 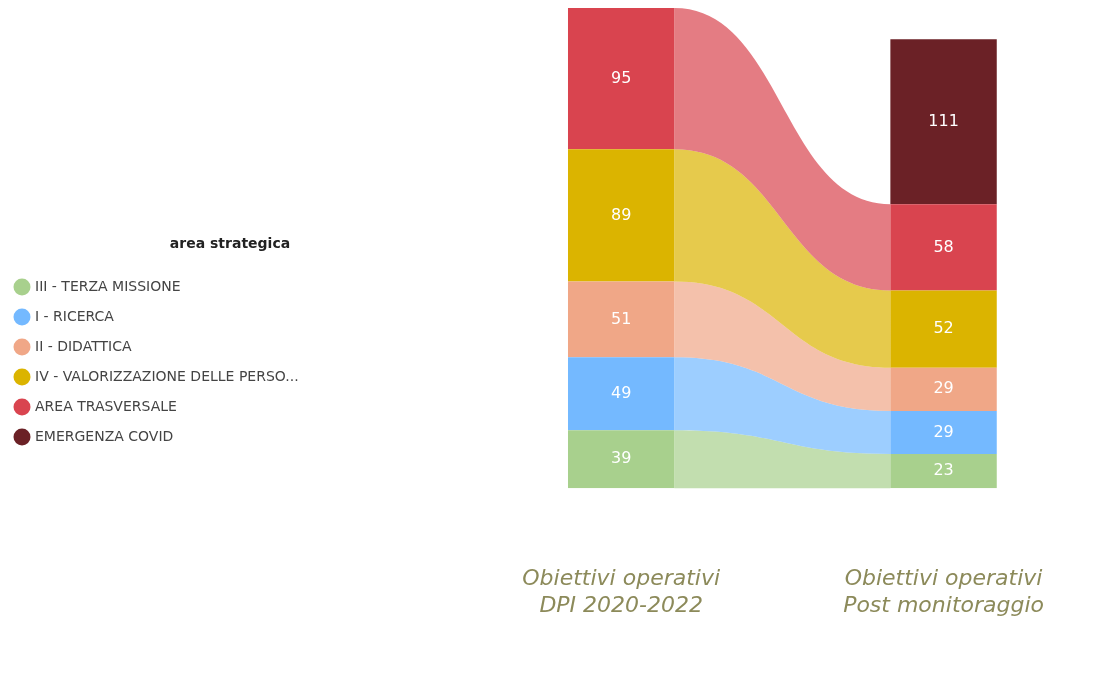 I want to click on data-label: 52, so click(x=943, y=328).